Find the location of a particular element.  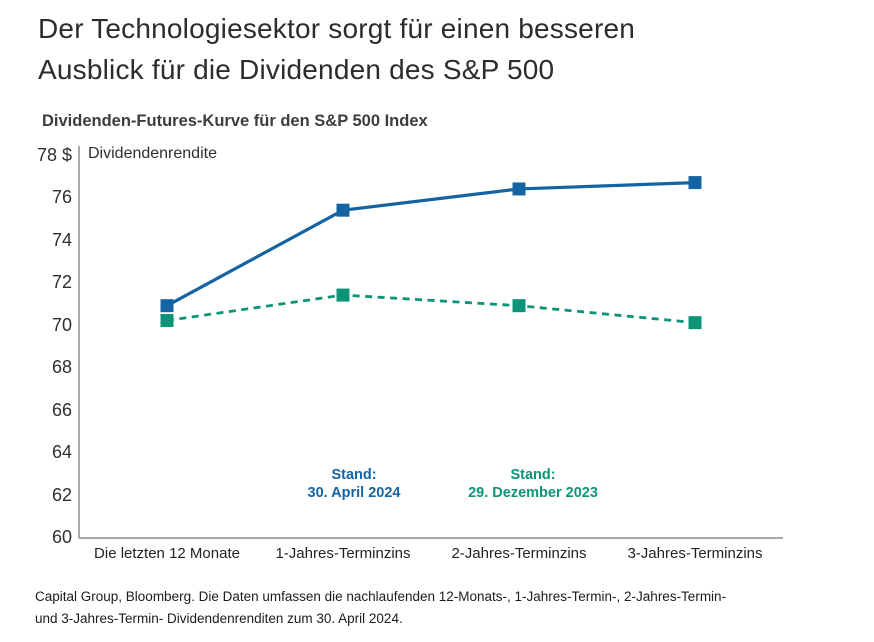

y-axis-title: Dividendenrendite is located at coordinates (152, 153).